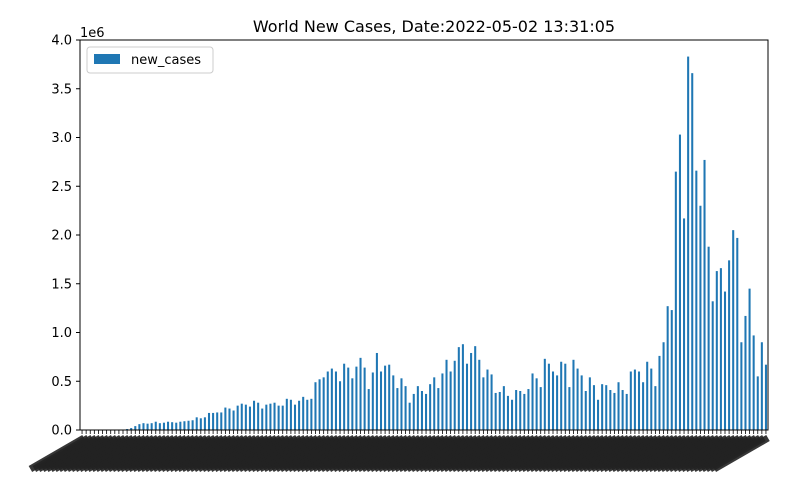 Image resolution: width=800 pixels, height=504 pixels. What do you see at coordinates (92, 33) in the screenshot?
I see `y-axis-offset-label: 1e6` at bounding box center [92, 33].